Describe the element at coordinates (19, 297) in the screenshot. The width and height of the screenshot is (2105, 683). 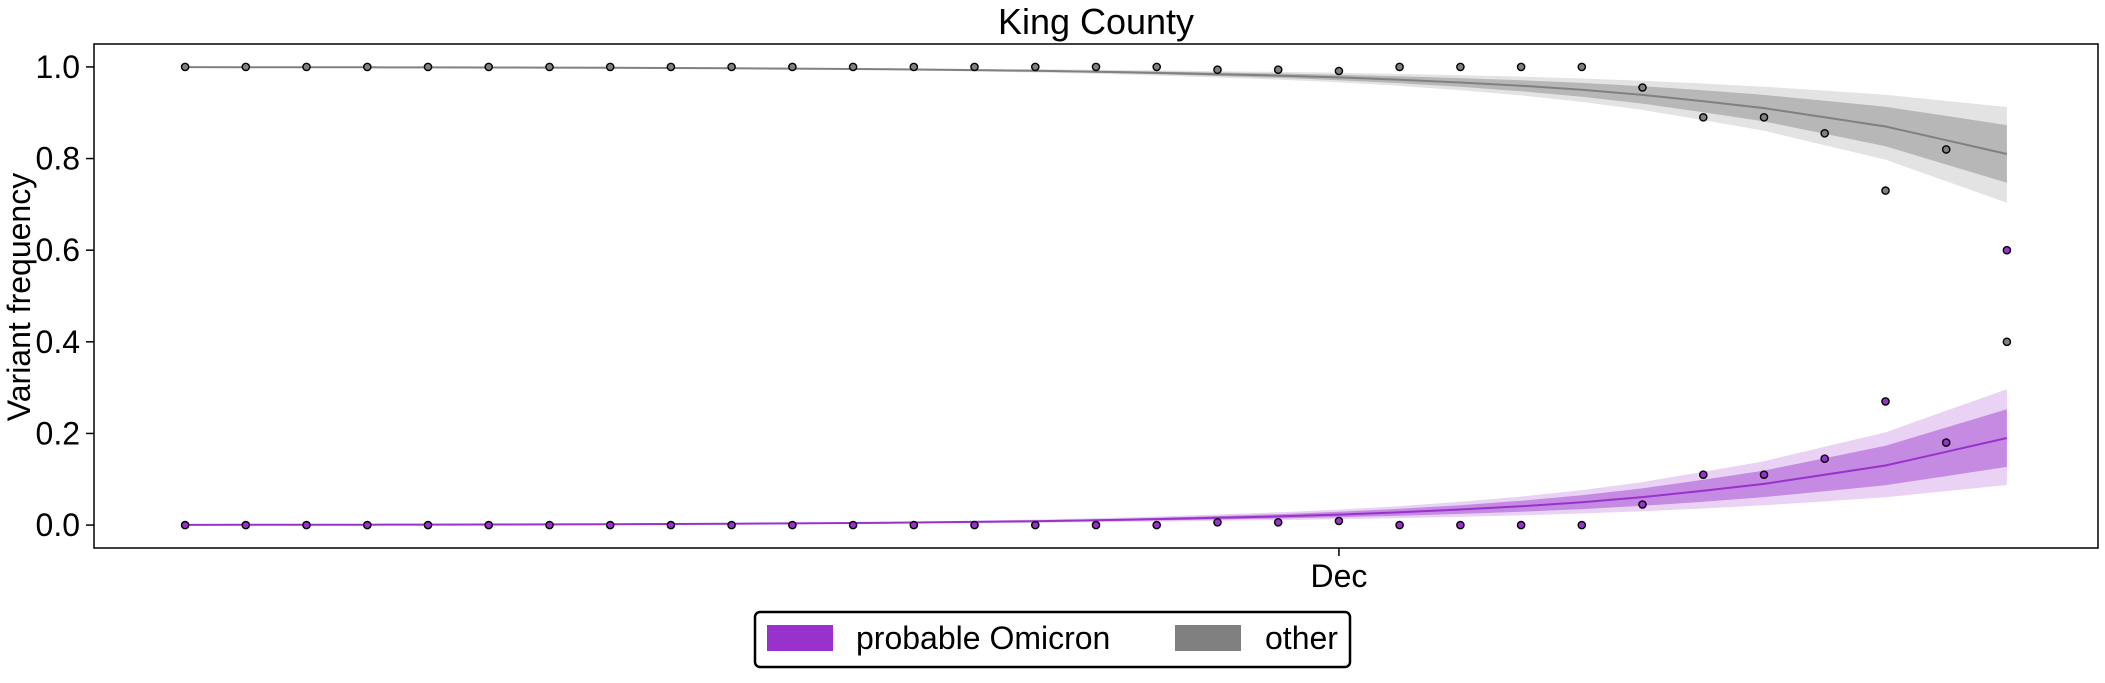
I see `y-axis-label: Variant frequency` at that location.